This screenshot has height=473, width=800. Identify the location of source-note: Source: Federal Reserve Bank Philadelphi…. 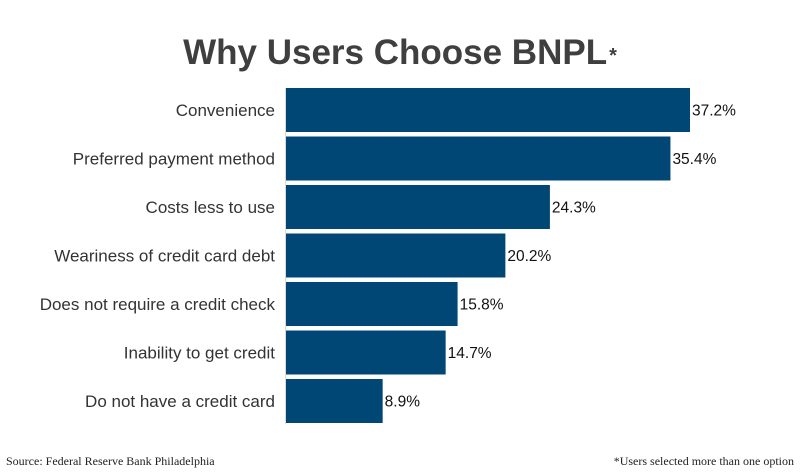
(110, 461).